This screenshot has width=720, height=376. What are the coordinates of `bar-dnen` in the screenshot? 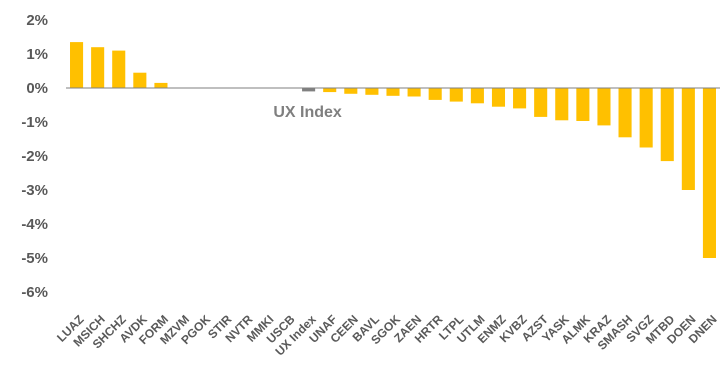 It's located at (709, 173).